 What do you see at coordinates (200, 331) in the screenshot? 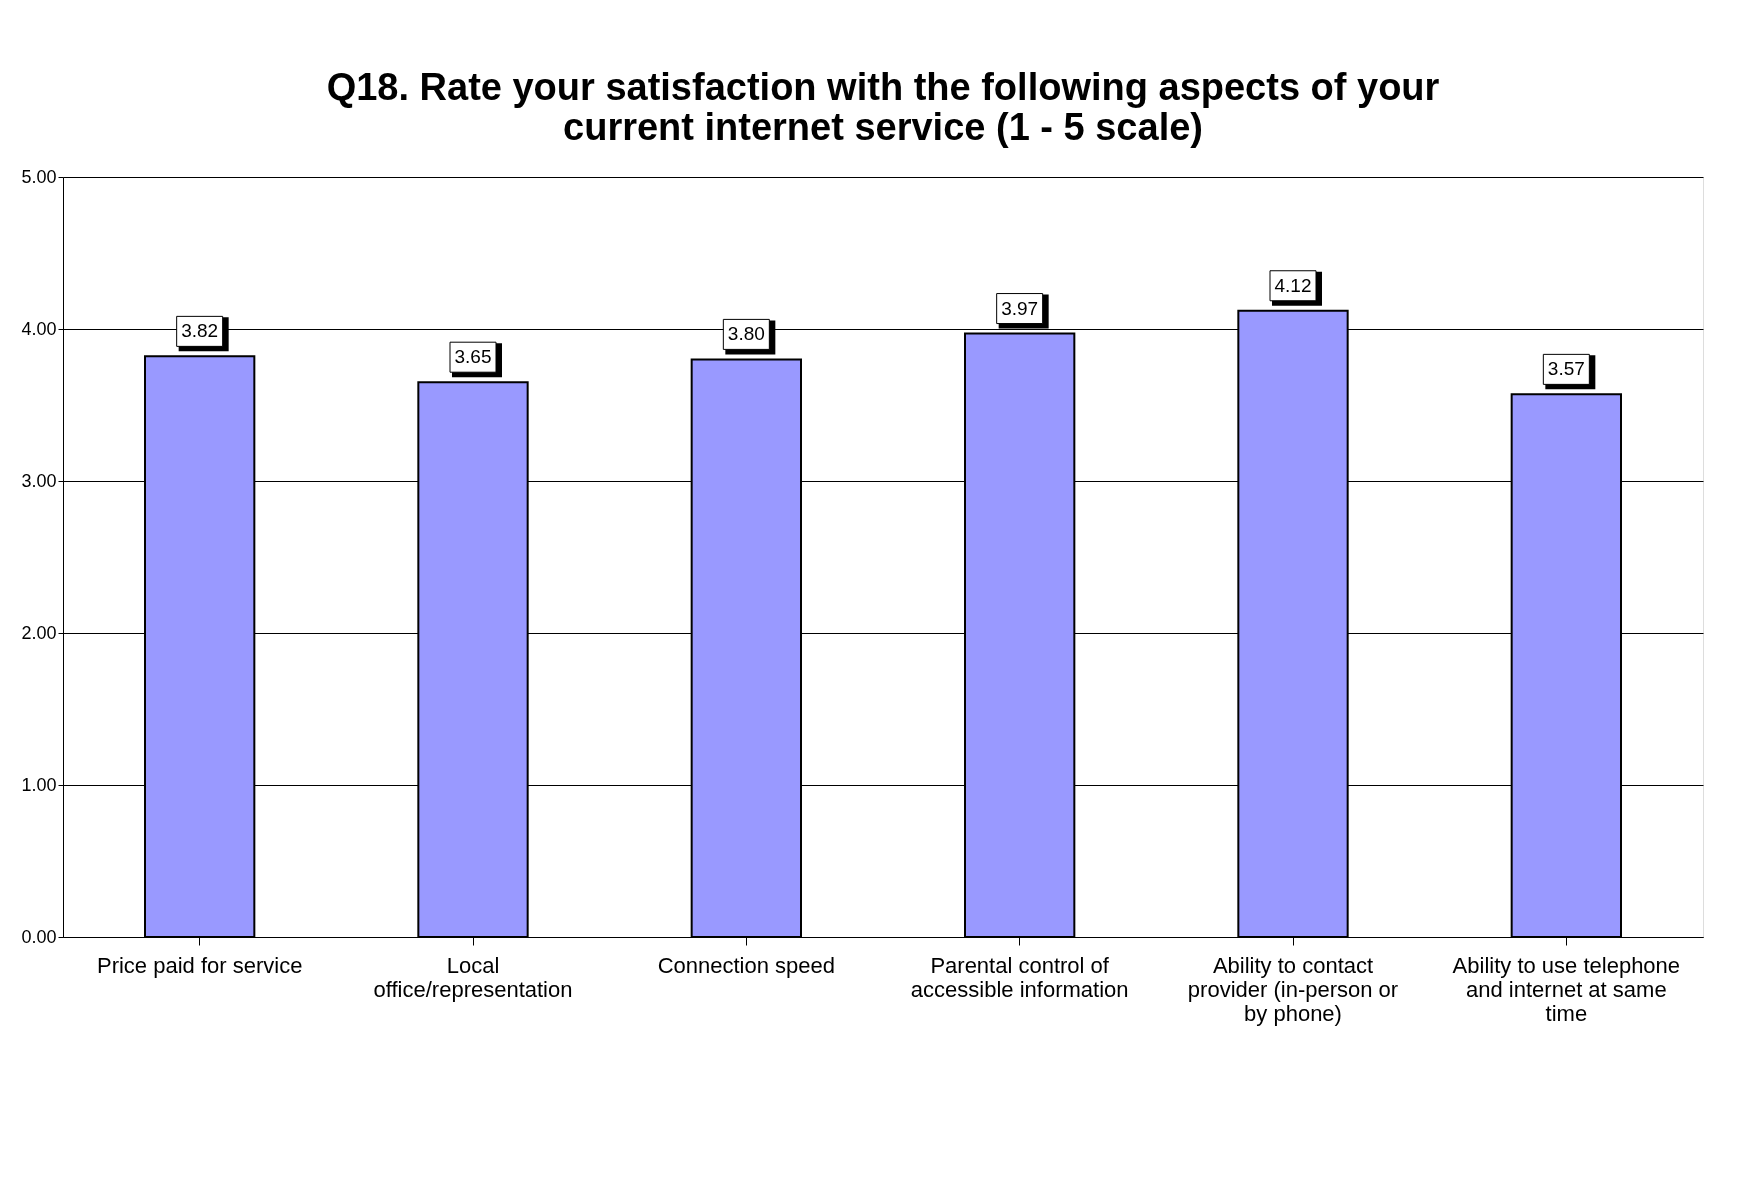
I see `data-label: 3.82` at bounding box center [200, 331].